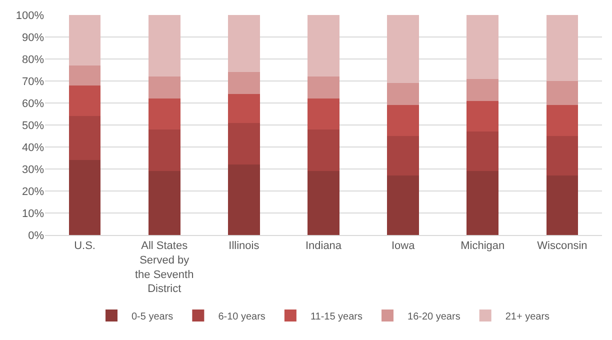  What do you see at coordinates (33, 148) in the screenshot?
I see `y-tick-label: 40%` at bounding box center [33, 148].